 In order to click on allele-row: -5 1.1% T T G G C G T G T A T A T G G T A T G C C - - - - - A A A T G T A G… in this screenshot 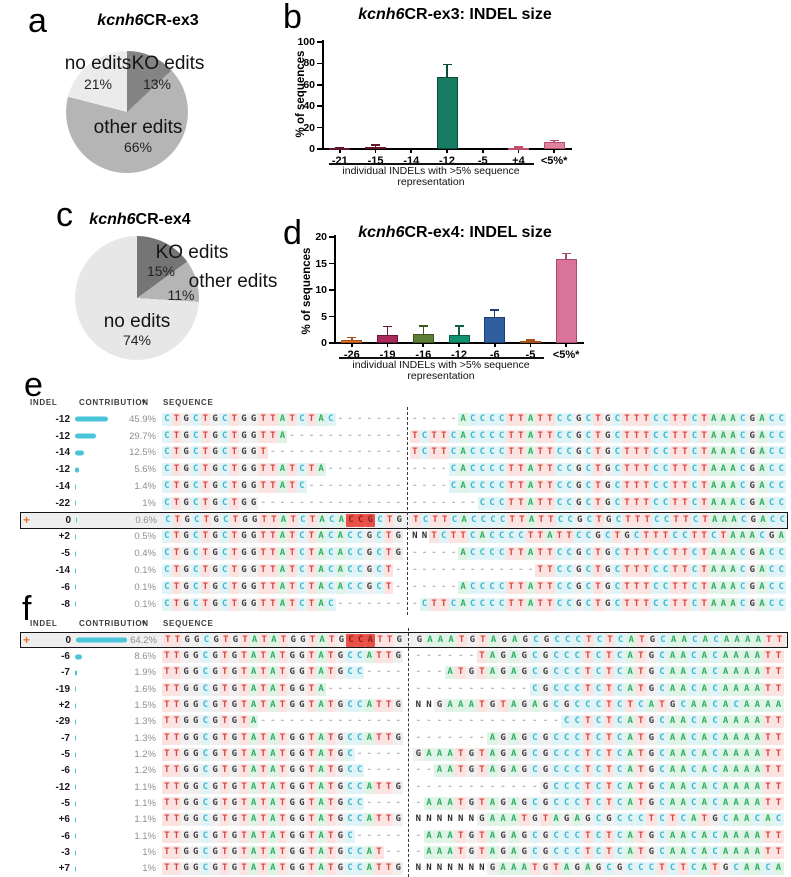, I will do `click(404, 803)`.